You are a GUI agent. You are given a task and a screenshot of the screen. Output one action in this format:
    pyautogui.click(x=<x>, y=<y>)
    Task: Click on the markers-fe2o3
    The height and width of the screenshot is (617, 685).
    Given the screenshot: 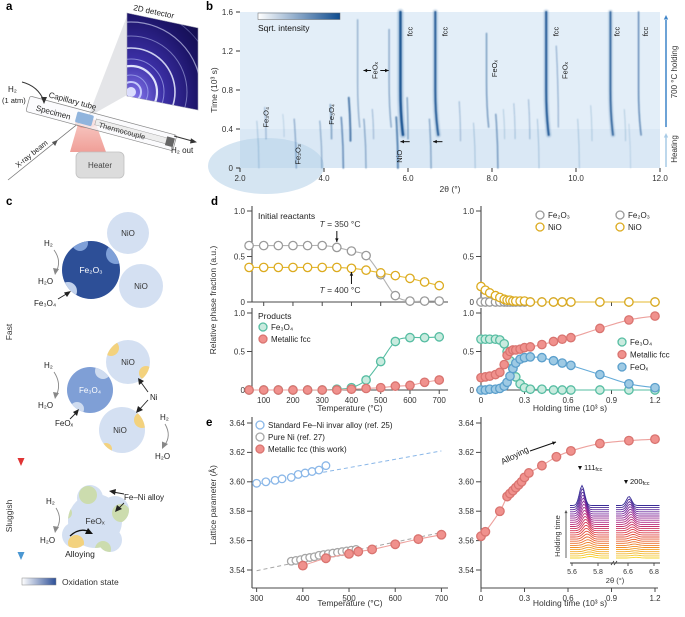 What is the action you would take?
    pyautogui.click(x=344, y=273)
    